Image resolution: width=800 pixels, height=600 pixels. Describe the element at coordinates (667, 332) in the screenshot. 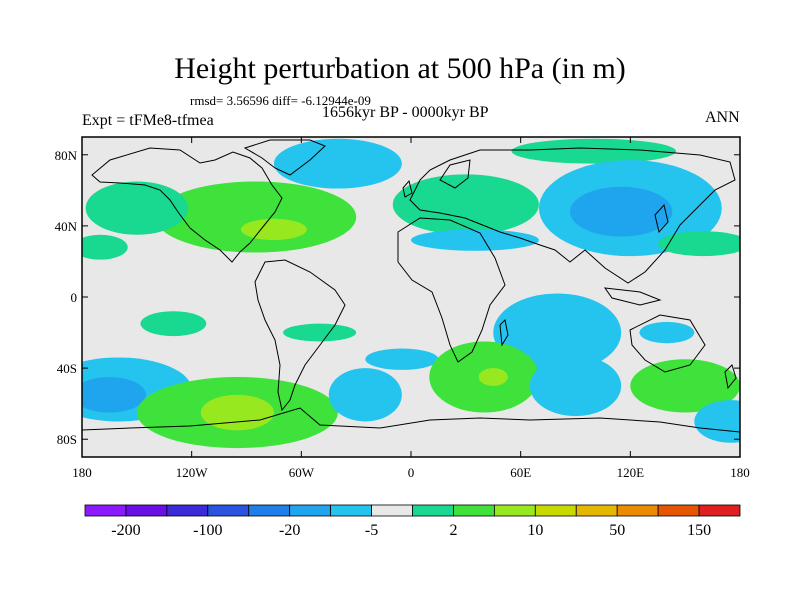

I see `anomaly-australia-low` at that location.